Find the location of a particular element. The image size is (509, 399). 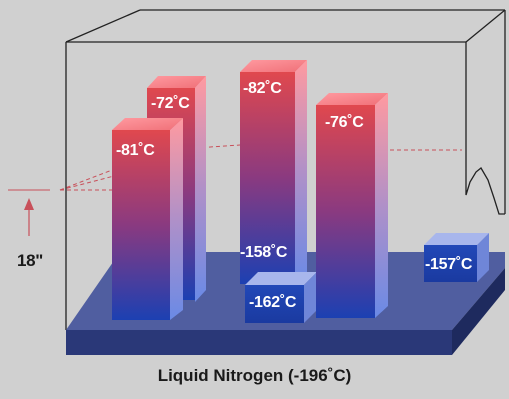

height-arrow is located at coordinates (29, 217).